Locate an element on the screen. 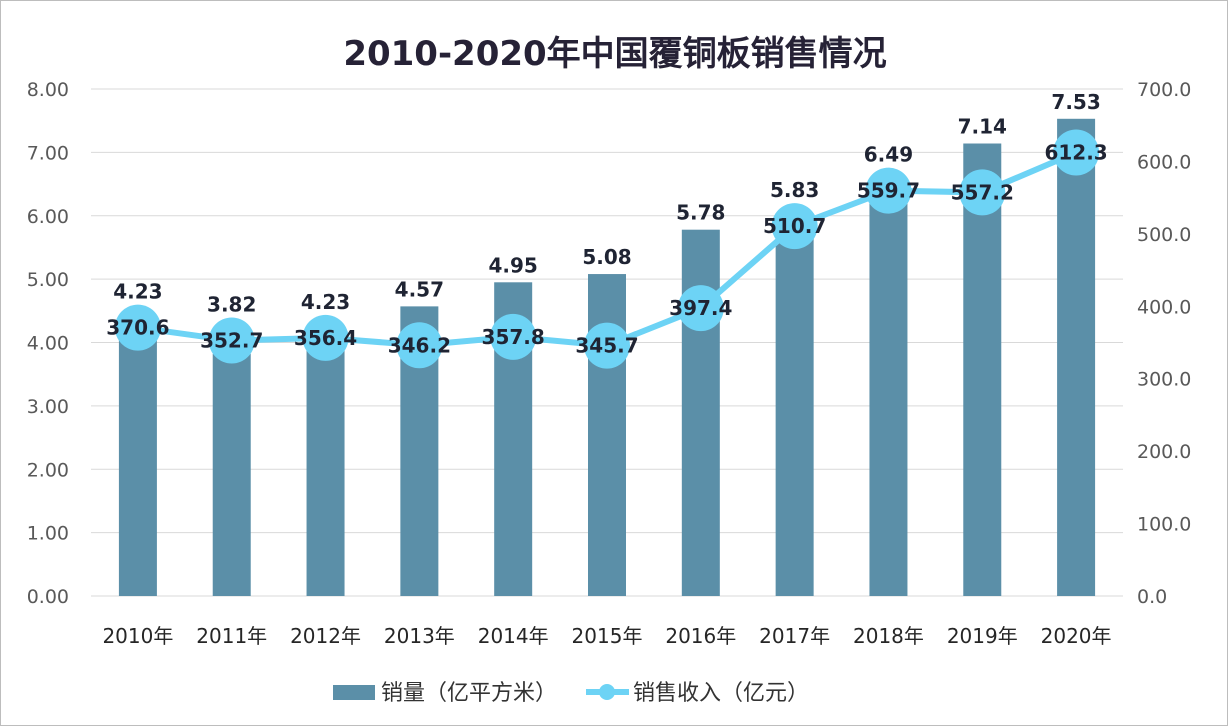 The image size is (1228, 727). left-tick-label: 4.00 is located at coordinates (48, 344).